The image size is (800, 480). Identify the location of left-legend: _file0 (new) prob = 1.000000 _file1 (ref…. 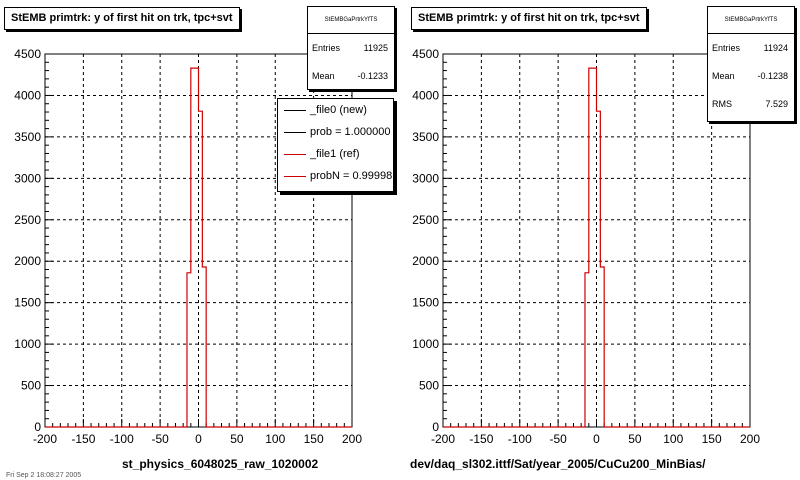
(335, 145).